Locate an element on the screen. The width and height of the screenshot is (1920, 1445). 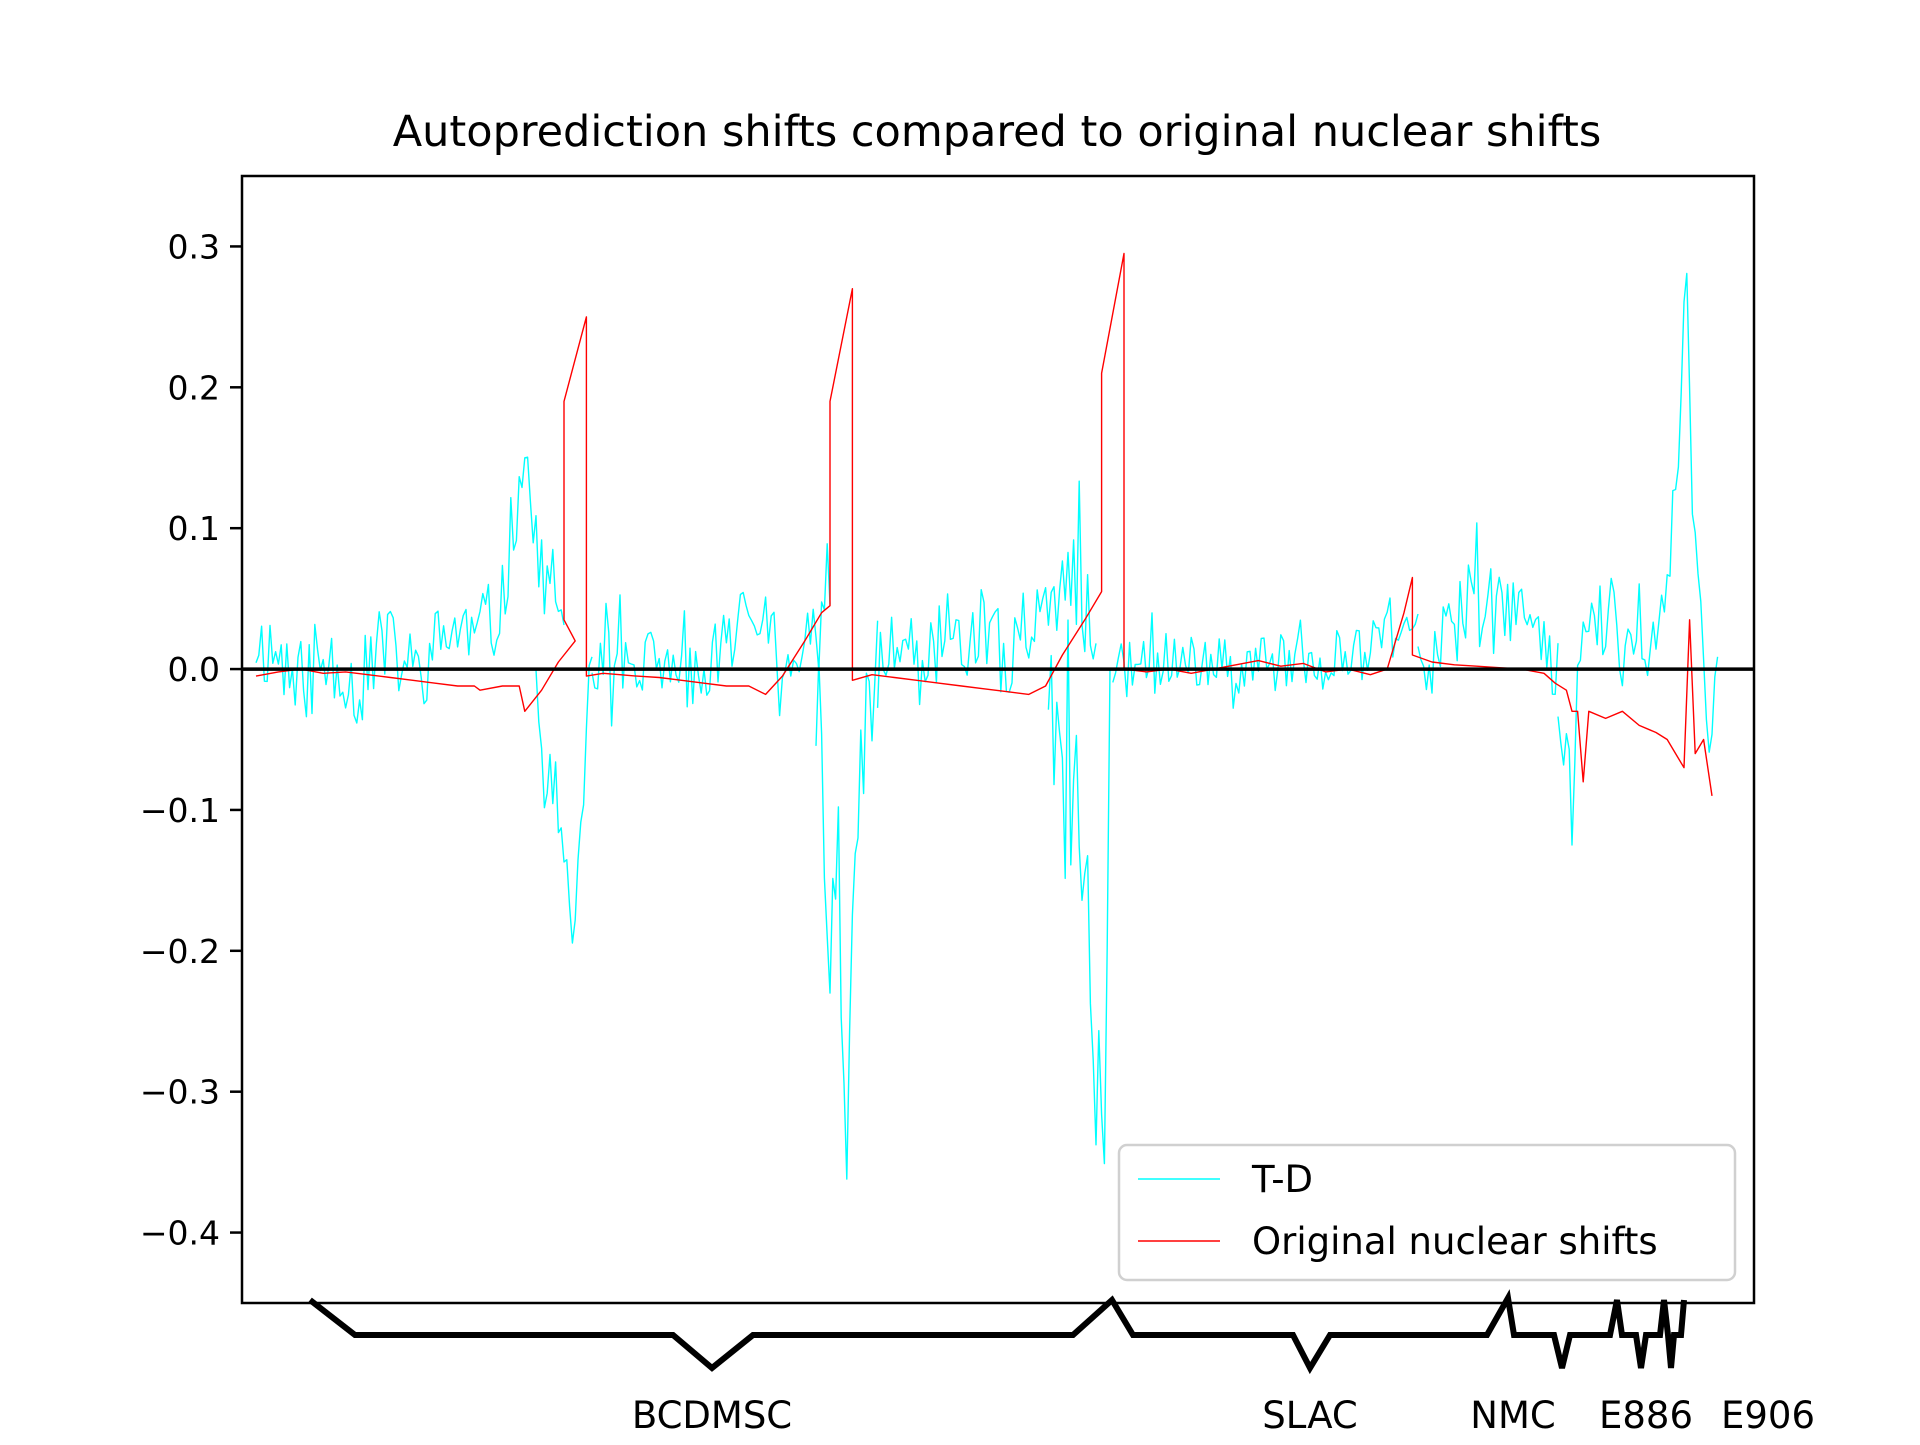
y-tick-label: −0.1 is located at coordinates (180, 810).